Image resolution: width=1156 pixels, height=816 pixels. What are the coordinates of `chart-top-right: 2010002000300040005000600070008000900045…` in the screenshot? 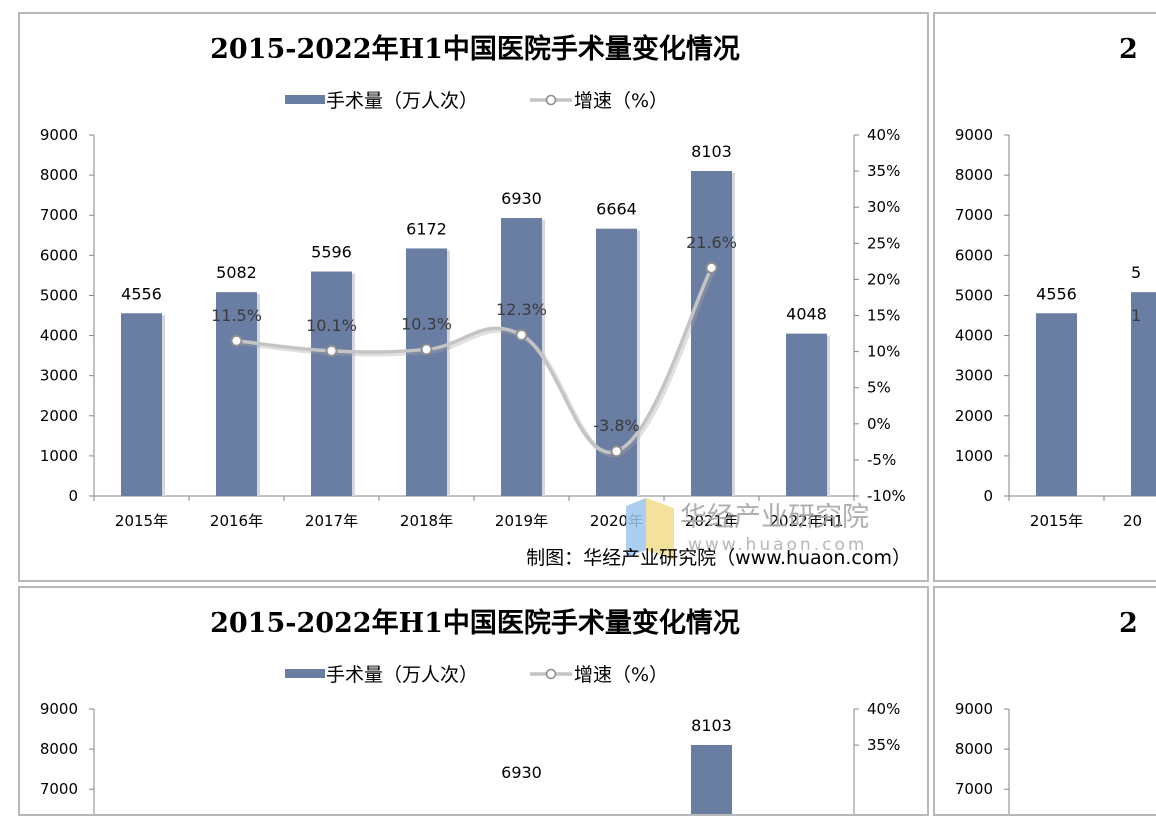 It's located at (1055, 282).